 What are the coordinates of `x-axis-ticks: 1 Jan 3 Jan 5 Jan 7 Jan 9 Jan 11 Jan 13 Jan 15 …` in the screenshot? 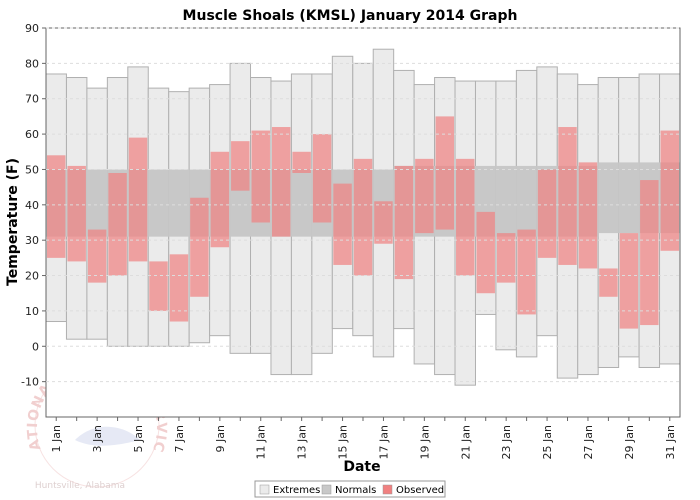 It's located at (363, 438).